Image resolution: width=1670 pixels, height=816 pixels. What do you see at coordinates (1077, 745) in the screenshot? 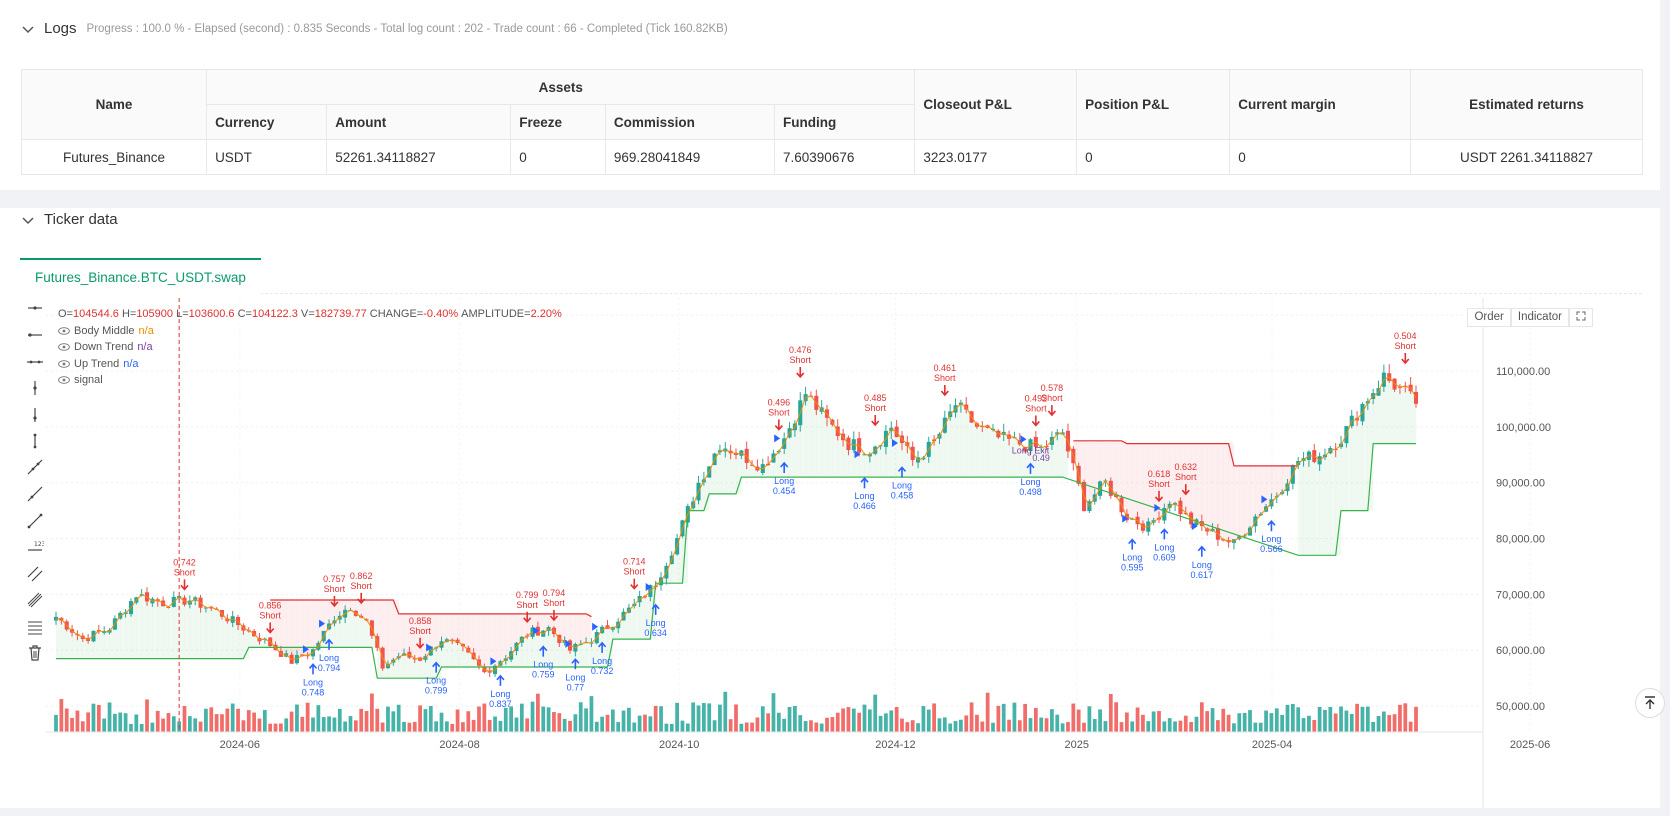
I see `x-tick-label: 2025` at bounding box center [1077, 745].